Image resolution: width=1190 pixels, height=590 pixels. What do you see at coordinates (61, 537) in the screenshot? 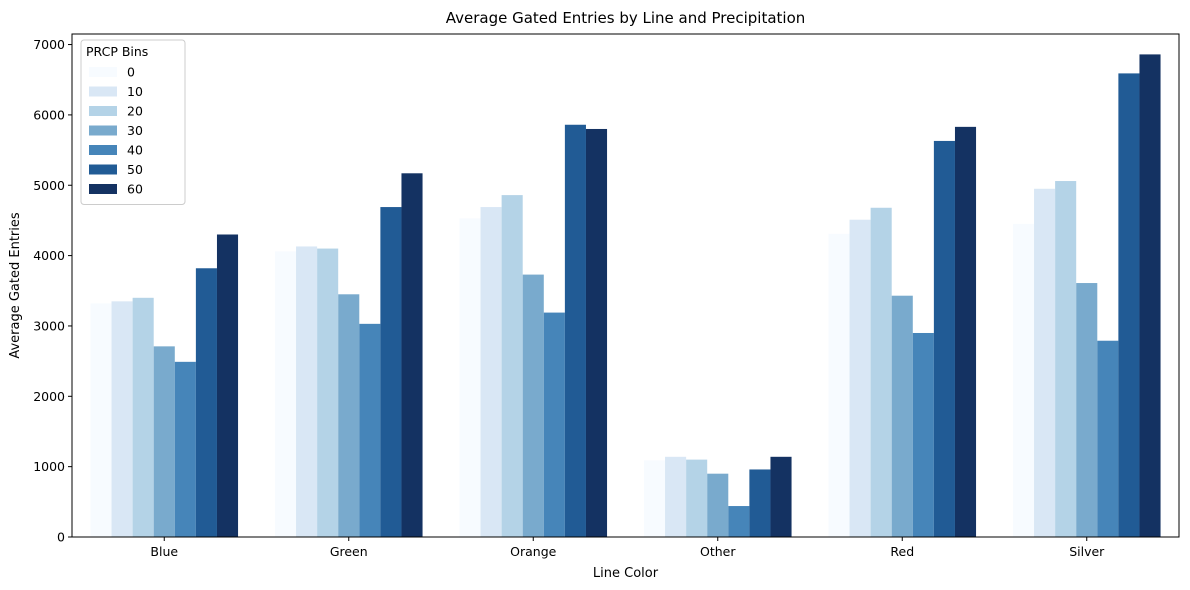
I see `y-tick-label: 0` at bounding box center [61, 537].